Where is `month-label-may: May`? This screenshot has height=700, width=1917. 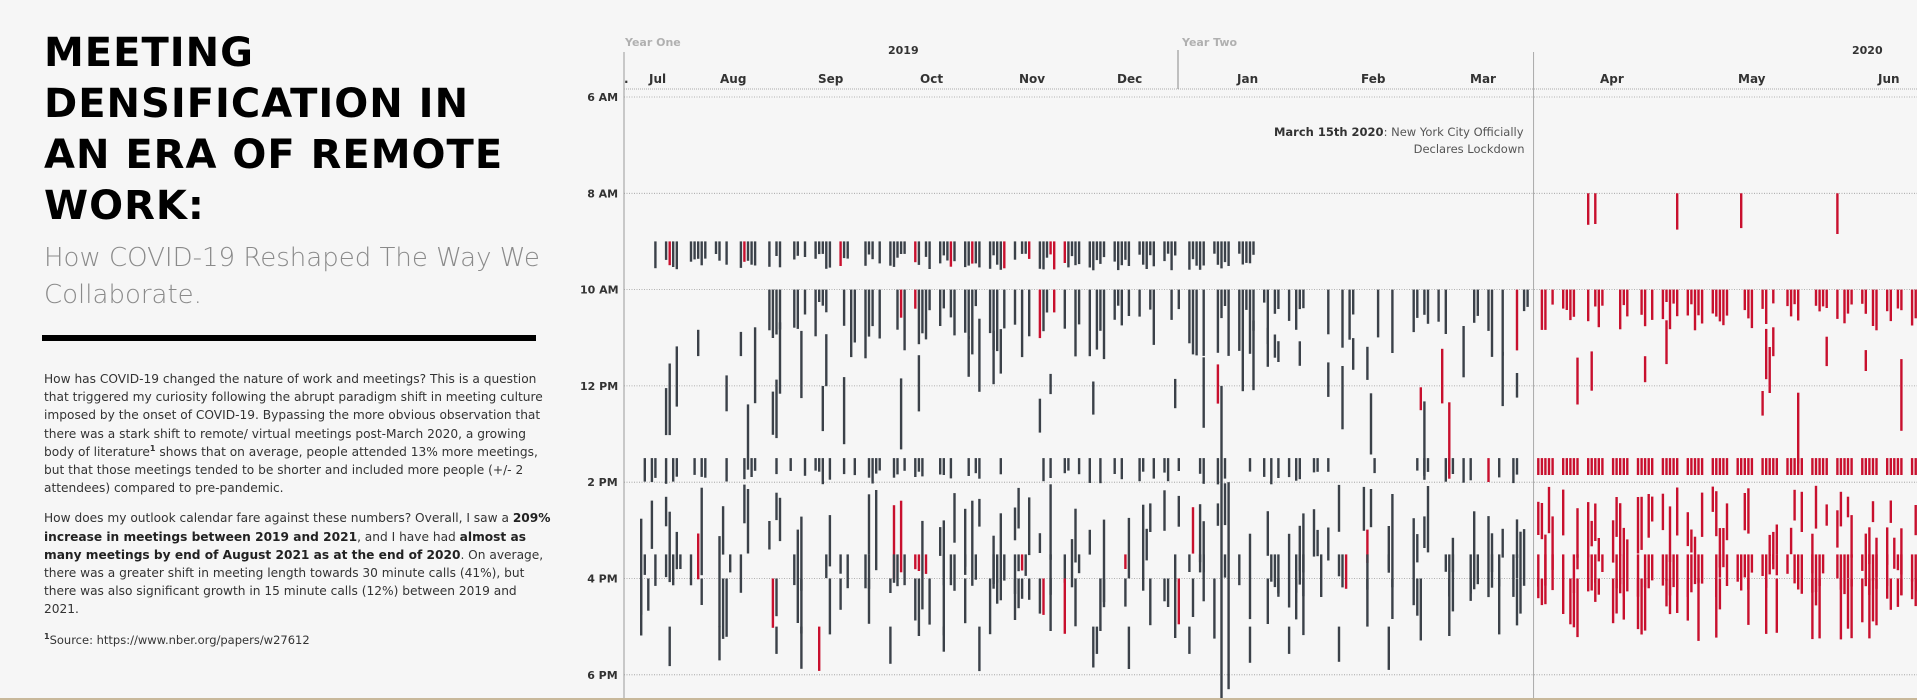 month-label-may: May is located at coordinates (1752, 79).